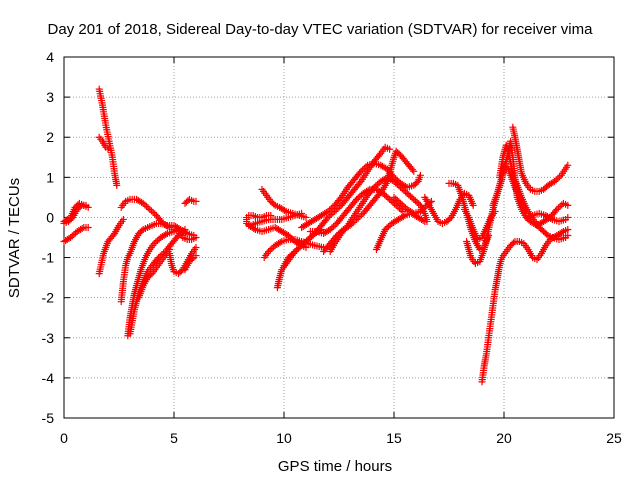 This screenshot has height=480, width=640. What do you see at coordinates (504, 438) in the screenshot?
I see `x-tick-label: 20` at bounding box center [504, 438].